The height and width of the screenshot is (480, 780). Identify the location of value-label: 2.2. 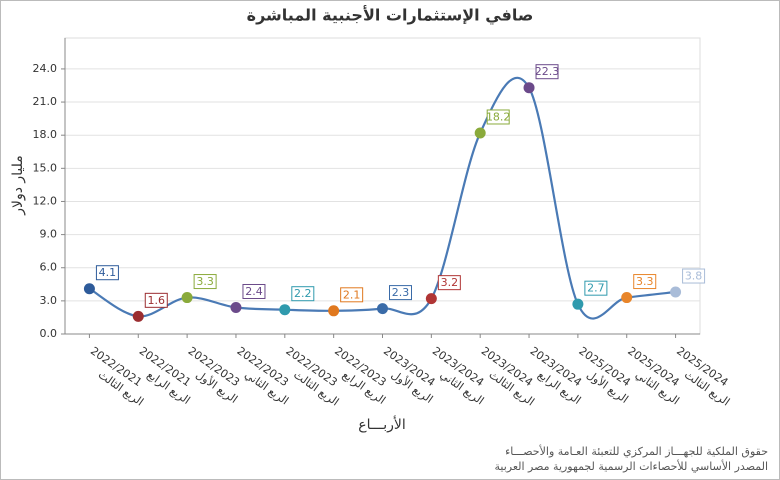
(303, 293).